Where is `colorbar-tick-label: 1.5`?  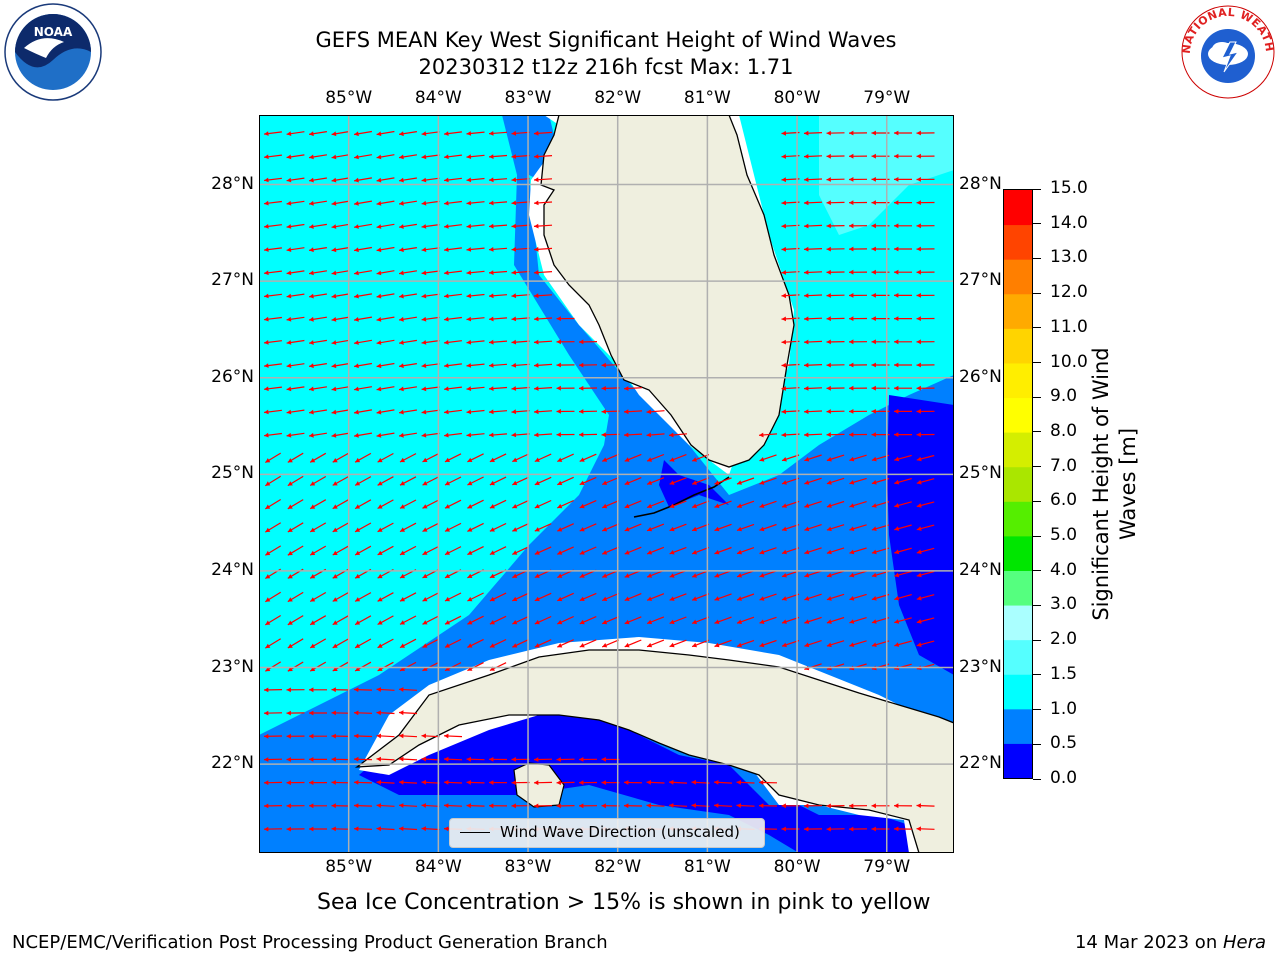 colorbar-tick-label: 1.5 is located at coordinates (1064, 673).